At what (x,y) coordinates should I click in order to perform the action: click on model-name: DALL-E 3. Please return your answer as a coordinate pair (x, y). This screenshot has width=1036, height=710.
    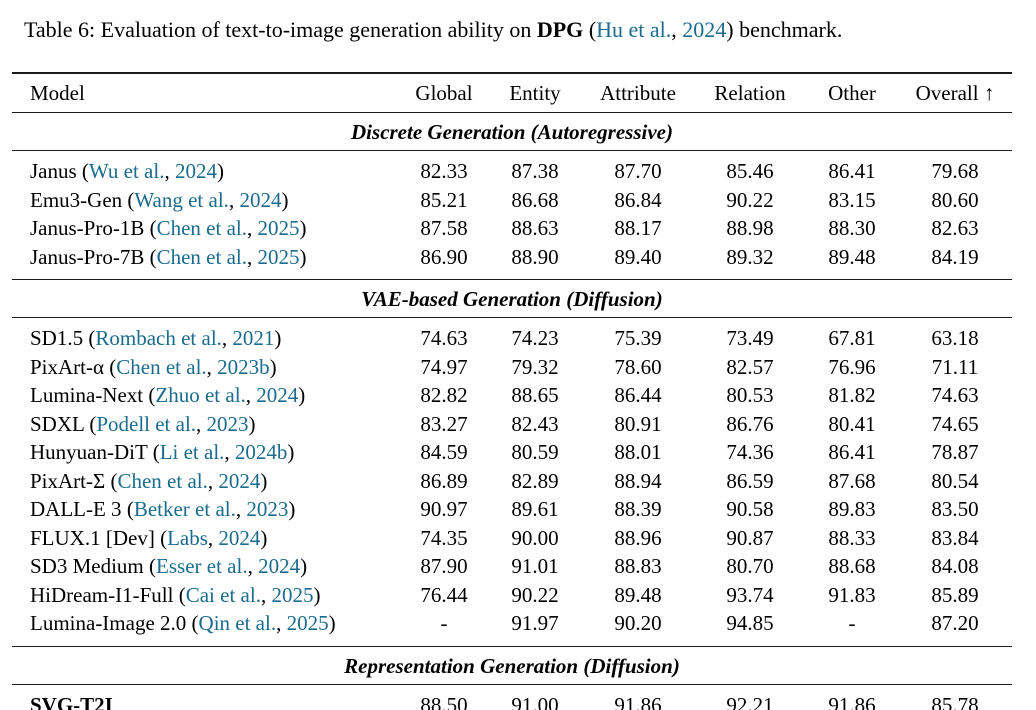
    Looking at the image, I should click on (76, 509).